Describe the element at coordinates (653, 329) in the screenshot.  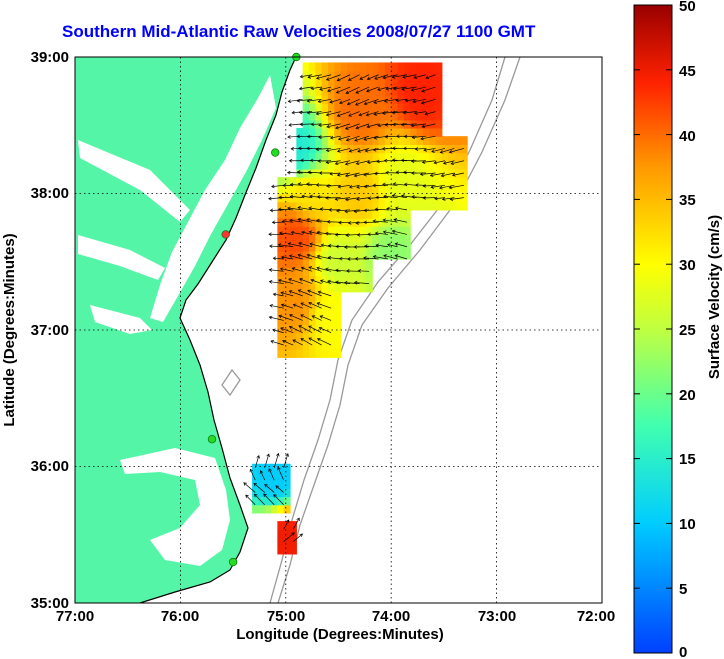
I see `colorbar-ticks` at that location.